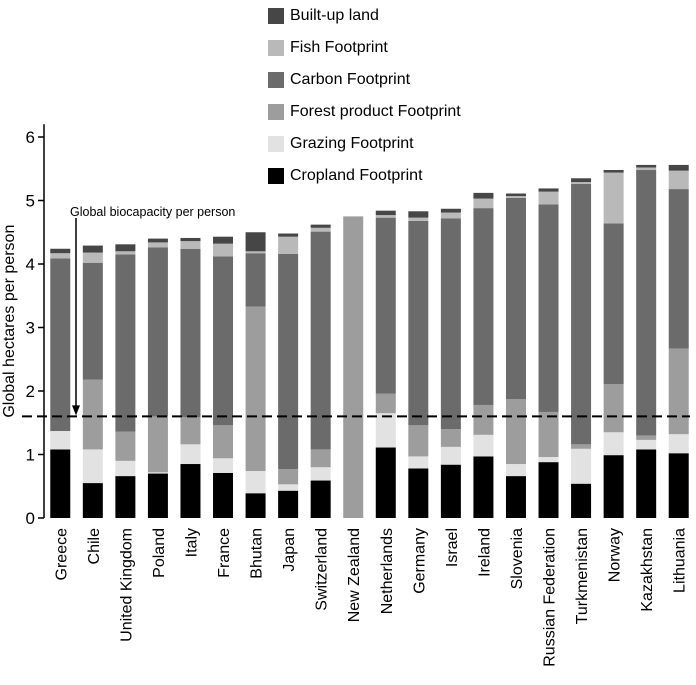 Image resolution: width=696 pixels, height=685 pixels. What do you see at coordinates (30, 328) in the screenshot?
I see `y-tick-label: 3` at bounding box center [30, 328].